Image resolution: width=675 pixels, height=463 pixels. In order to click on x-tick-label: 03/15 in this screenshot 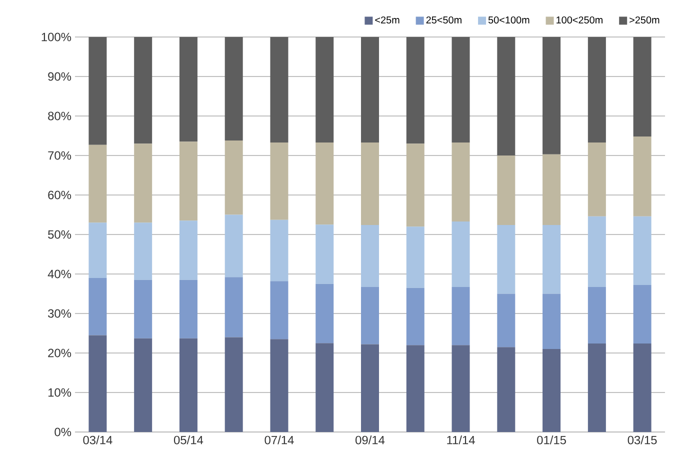, I will do `click(642, 440)`.